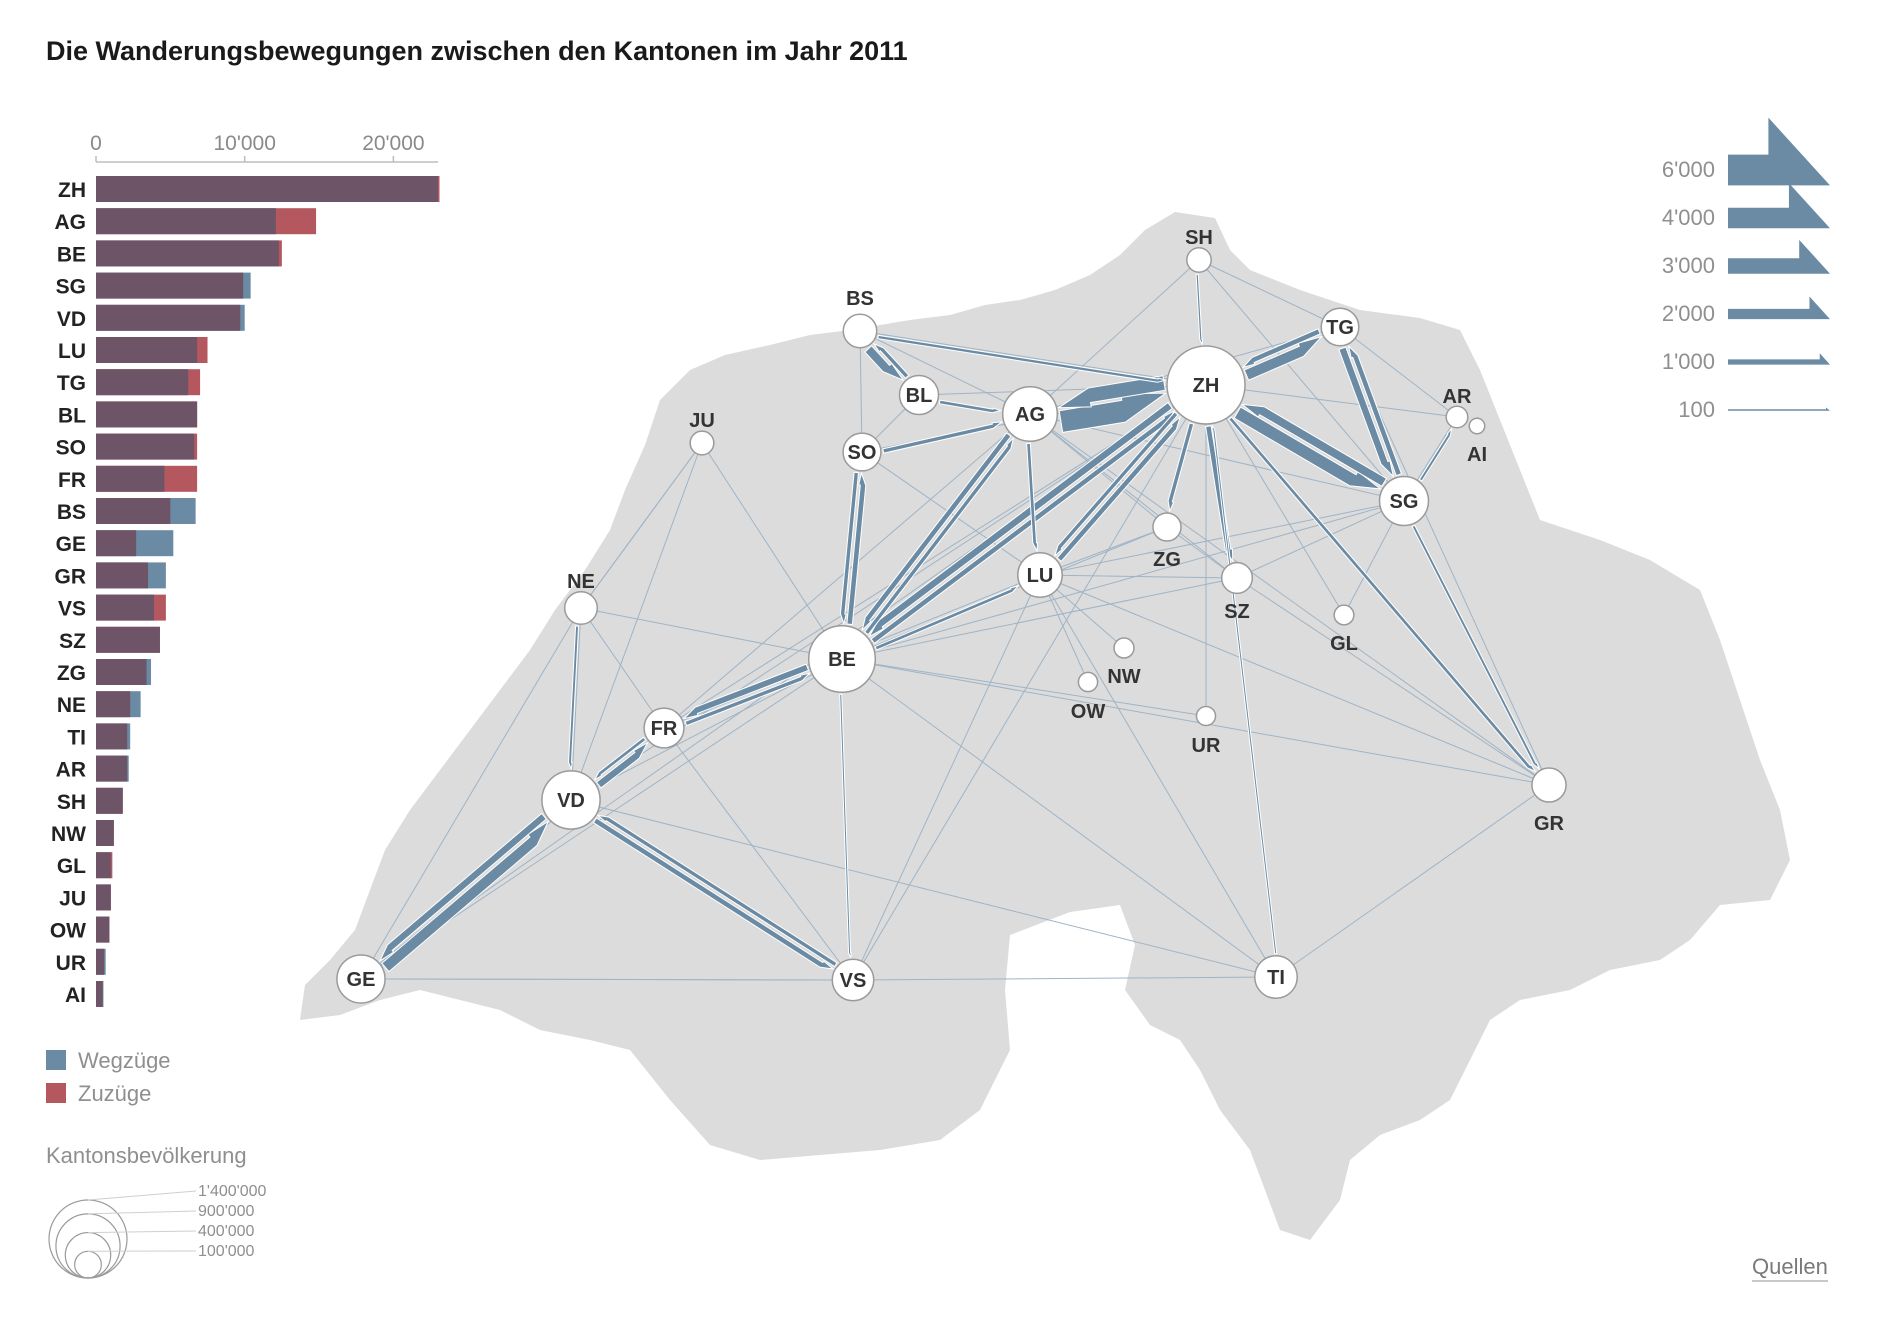 The image size is (1888, 1334). What do you see at coordinates (72, 898) in the screenshot?
I see `bar-label-ju: JU` at bounding box center [72, 898].